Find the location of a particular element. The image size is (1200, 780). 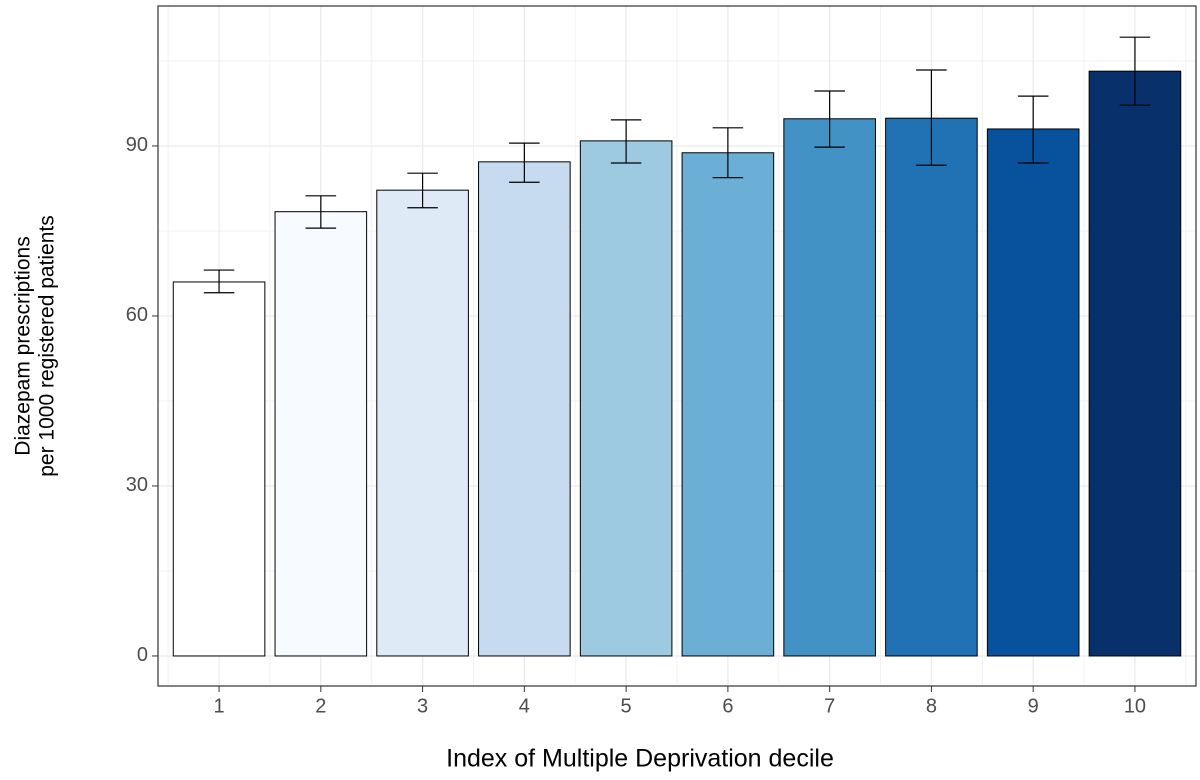

y-tick-label: 60 is located at coordinates (137, 315).